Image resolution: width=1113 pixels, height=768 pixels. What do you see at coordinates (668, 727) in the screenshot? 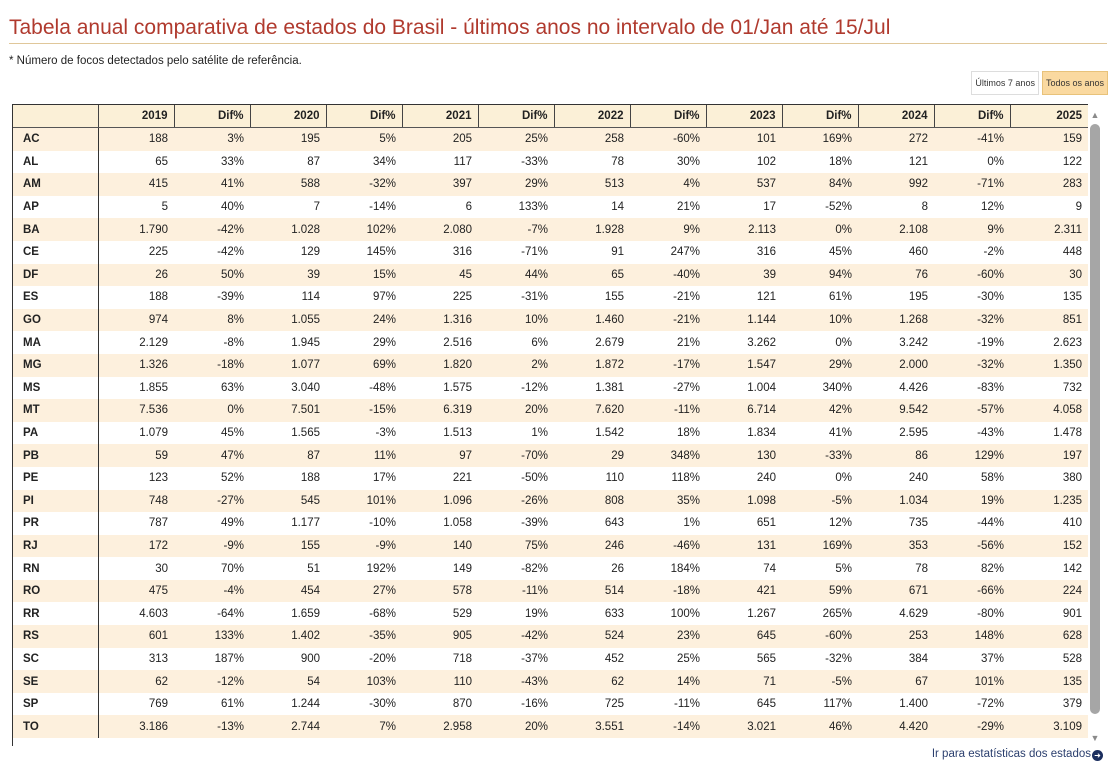
I see `table-cell: -14%` at bounding box center [668, 727].